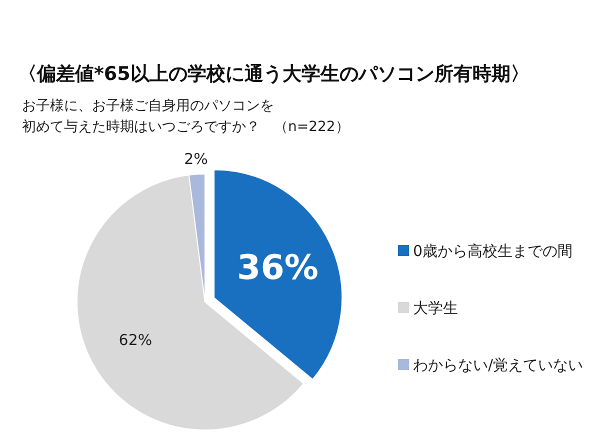 The image size is (600, 438). I want to click on data-label: 2%, so click(196, 159).